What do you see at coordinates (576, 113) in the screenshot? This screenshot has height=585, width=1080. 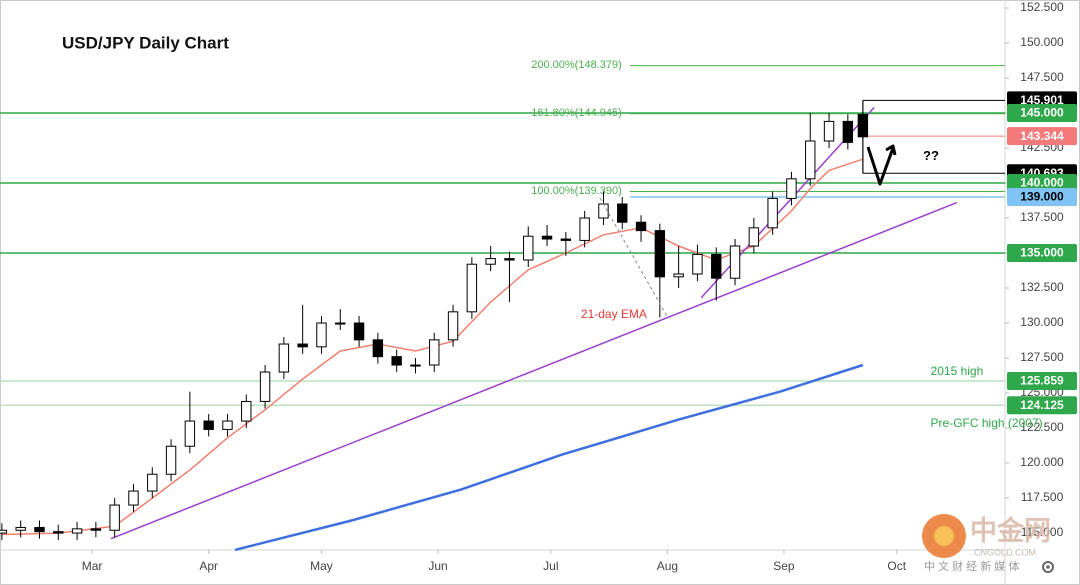 I see `fib-label: 161.80%(144.945)` at bounding box center [576, 113].